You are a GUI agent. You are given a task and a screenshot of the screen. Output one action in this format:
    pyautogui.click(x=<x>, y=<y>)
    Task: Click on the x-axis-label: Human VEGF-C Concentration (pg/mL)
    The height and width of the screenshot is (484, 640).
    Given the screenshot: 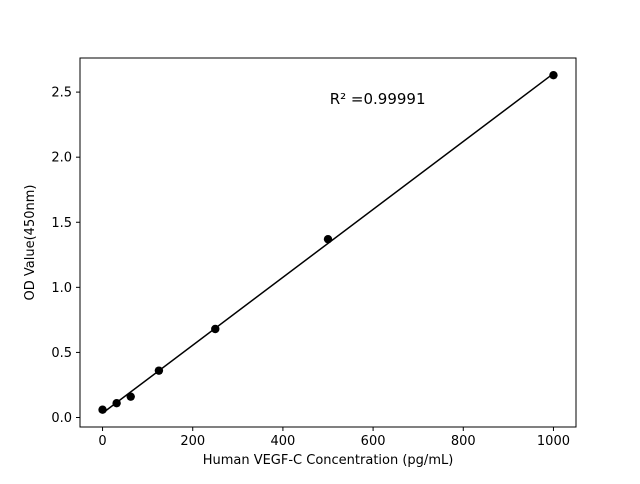 What is the action you would take?
    pyautogui.click(x=328, y=460)
    